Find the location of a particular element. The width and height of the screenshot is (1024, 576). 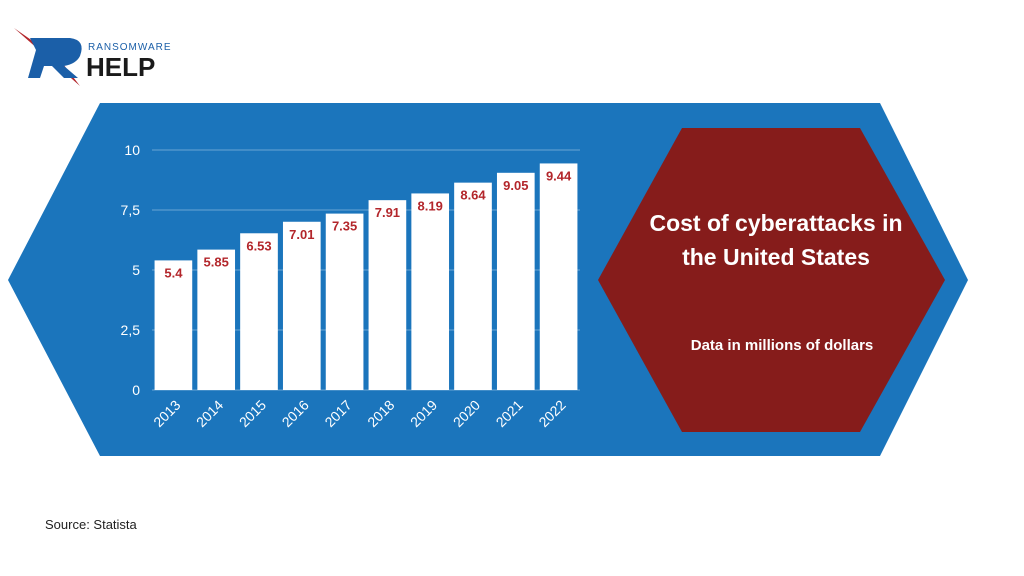

value-label: 8.19 is located at coordinates (430, 205).